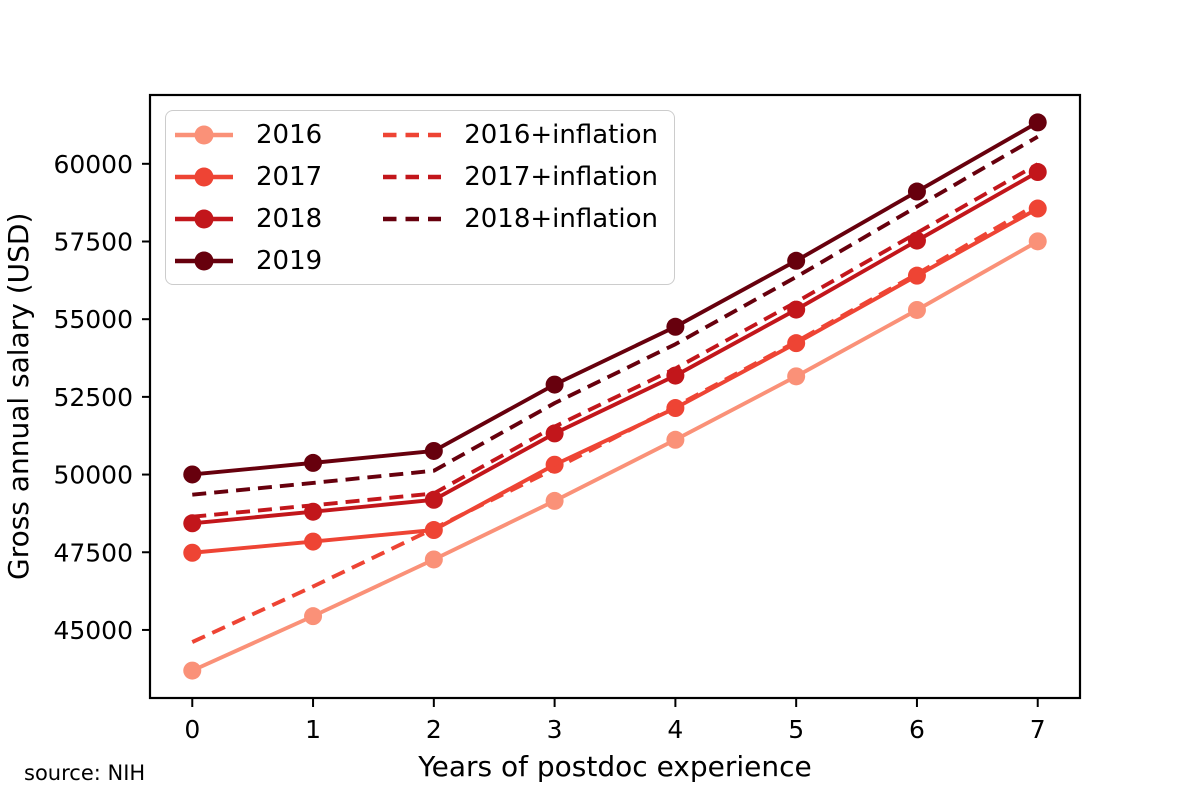 The height and width of the screenshot is (800, 1200). Describe the element at coordinates (204, 134) in the screenshot. I see `legend-swatch-2016` at that location.